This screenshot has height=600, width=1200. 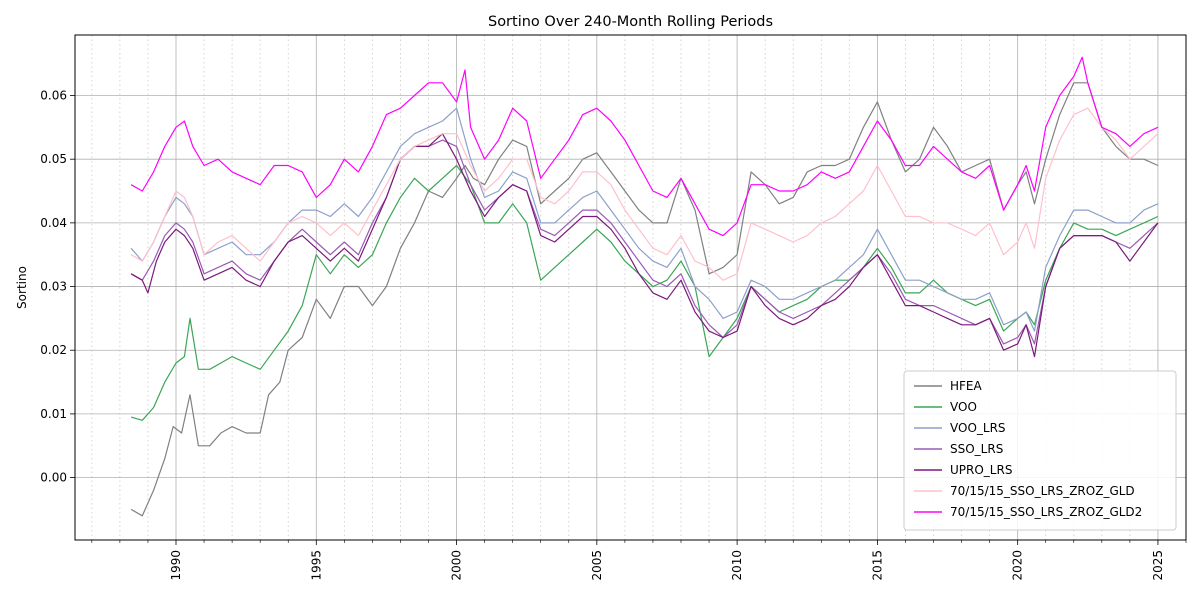 What do you see at coordinates (457, 565) in the screenshot?
I see `x-tick-label: 2000` at bounding box center [457, 565].